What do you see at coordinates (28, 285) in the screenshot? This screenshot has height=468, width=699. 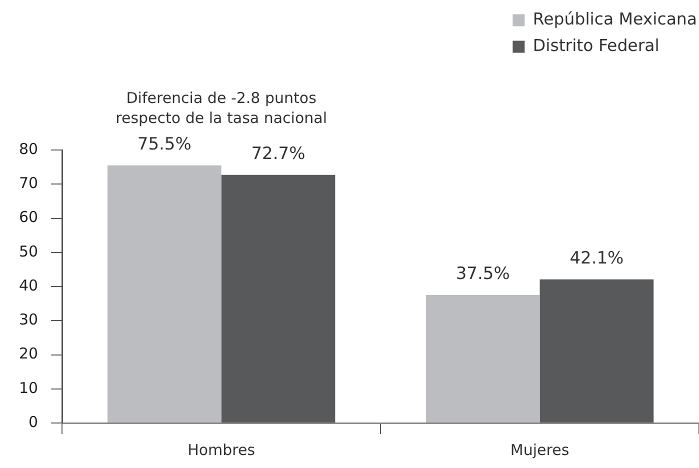 I see `y-tick-label: 40` at bounding box center [28, 285].